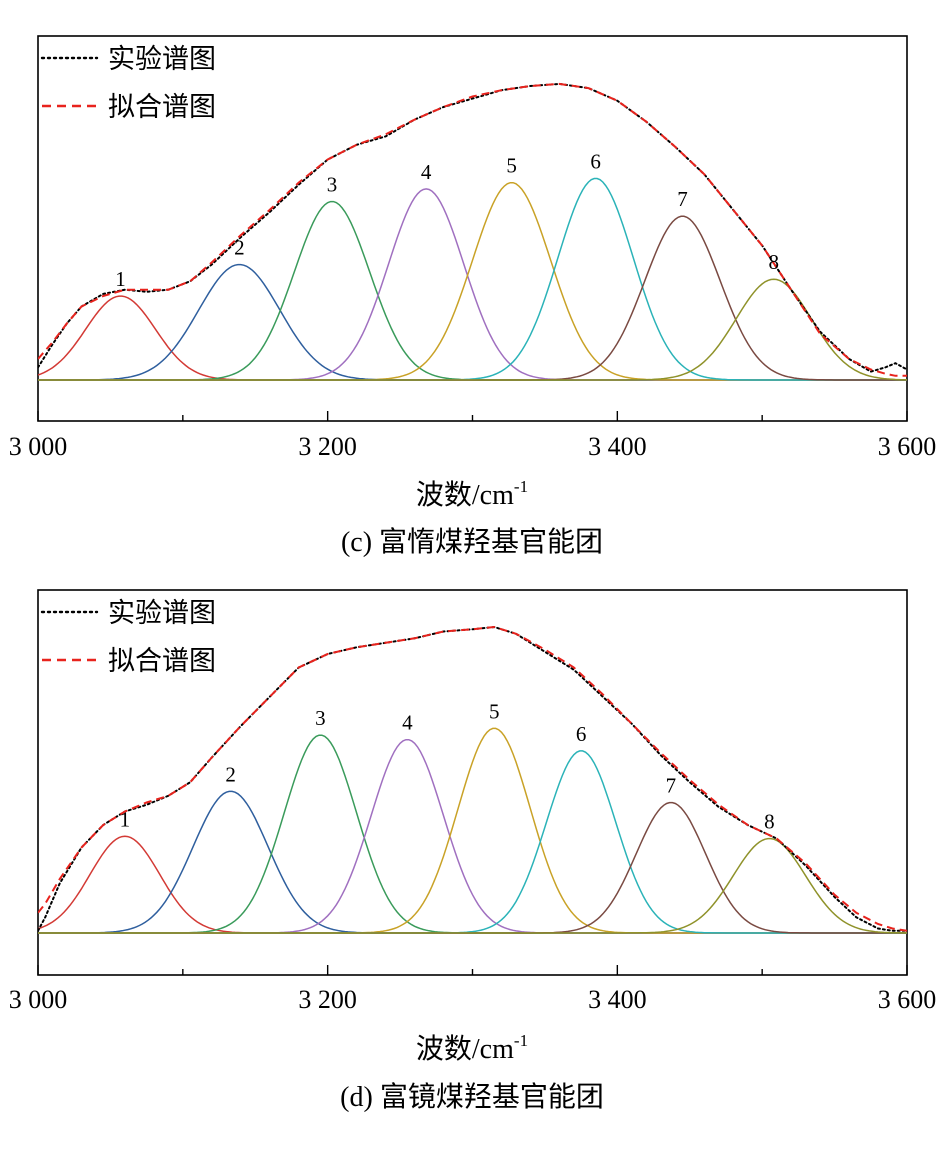  I want to click on chart-caption: (c) 富惰煤羟基官能团, so click(472, 542).